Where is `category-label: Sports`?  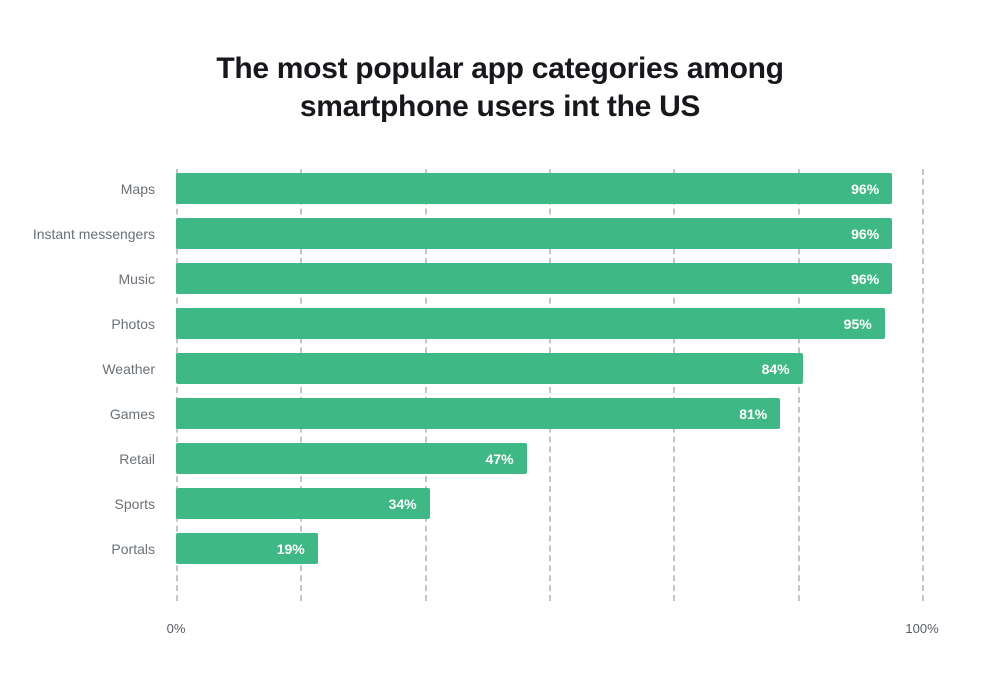
category-label: Sports is located at coordinates (134, 503).